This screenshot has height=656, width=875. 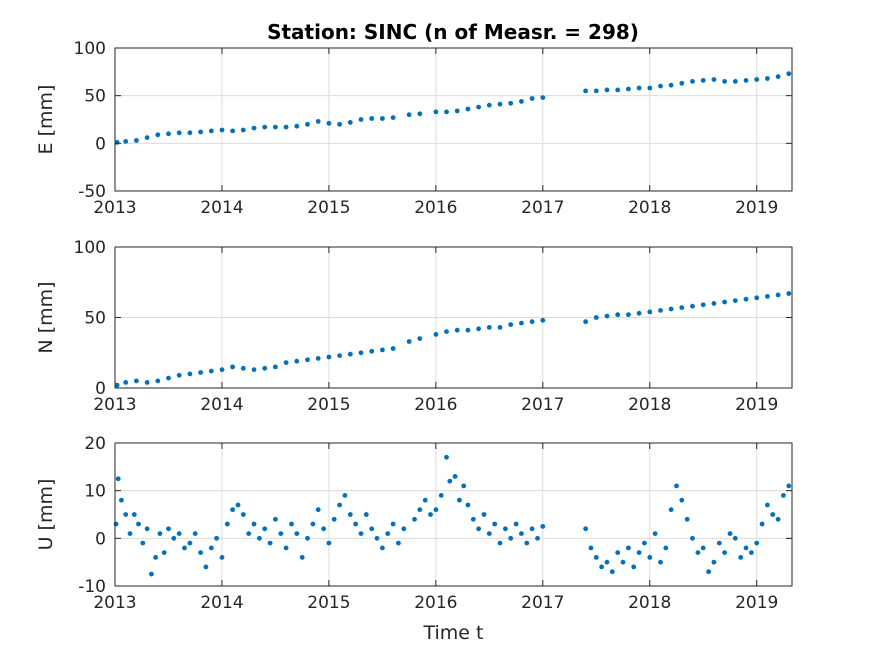 I want to click on x-tick-label: 2013, so click(x=114, y=208).